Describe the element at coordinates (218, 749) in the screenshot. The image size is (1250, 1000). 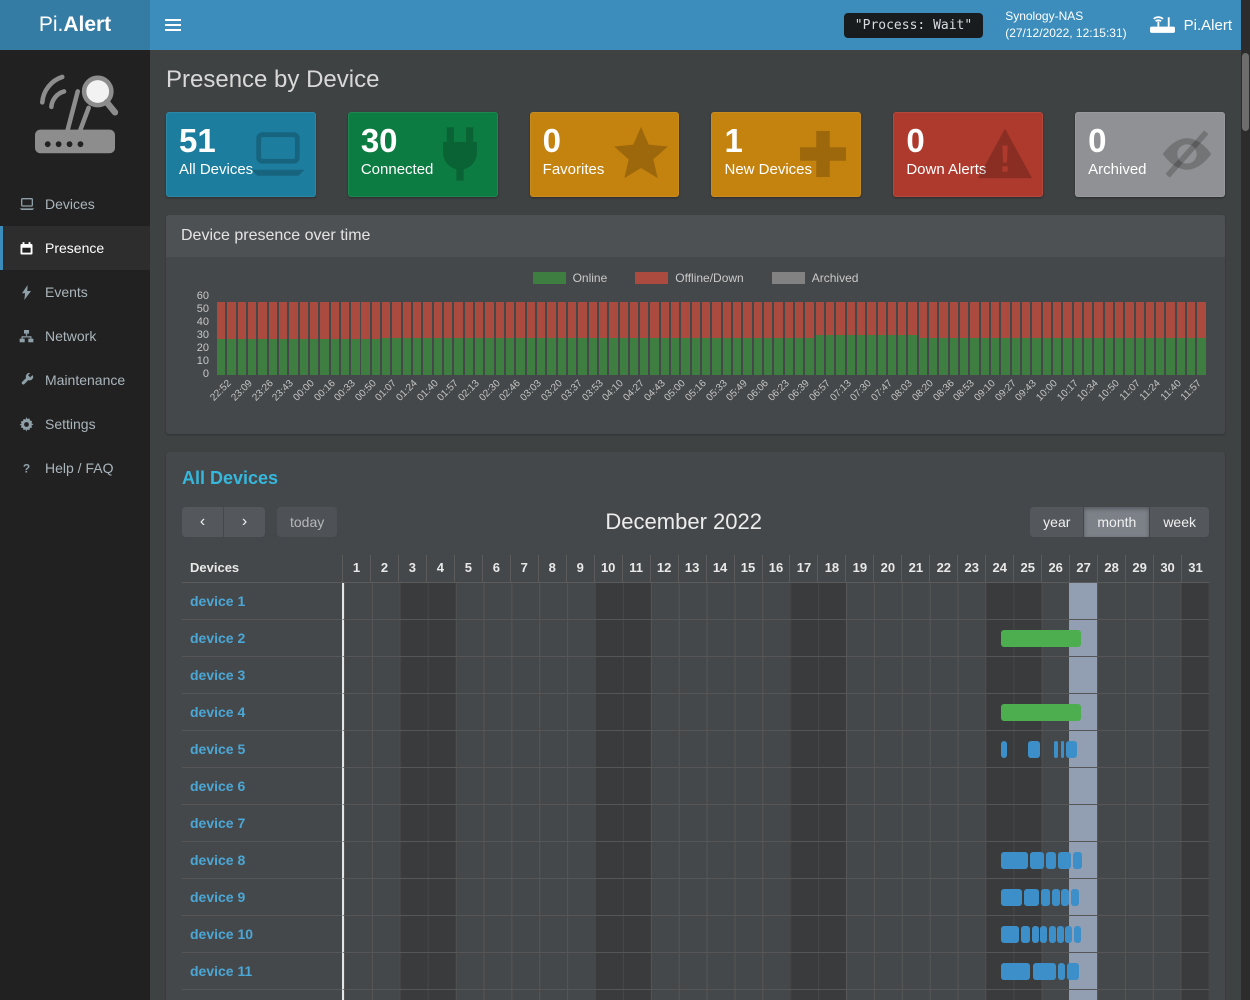
I see `device-link: device 5` at that location.